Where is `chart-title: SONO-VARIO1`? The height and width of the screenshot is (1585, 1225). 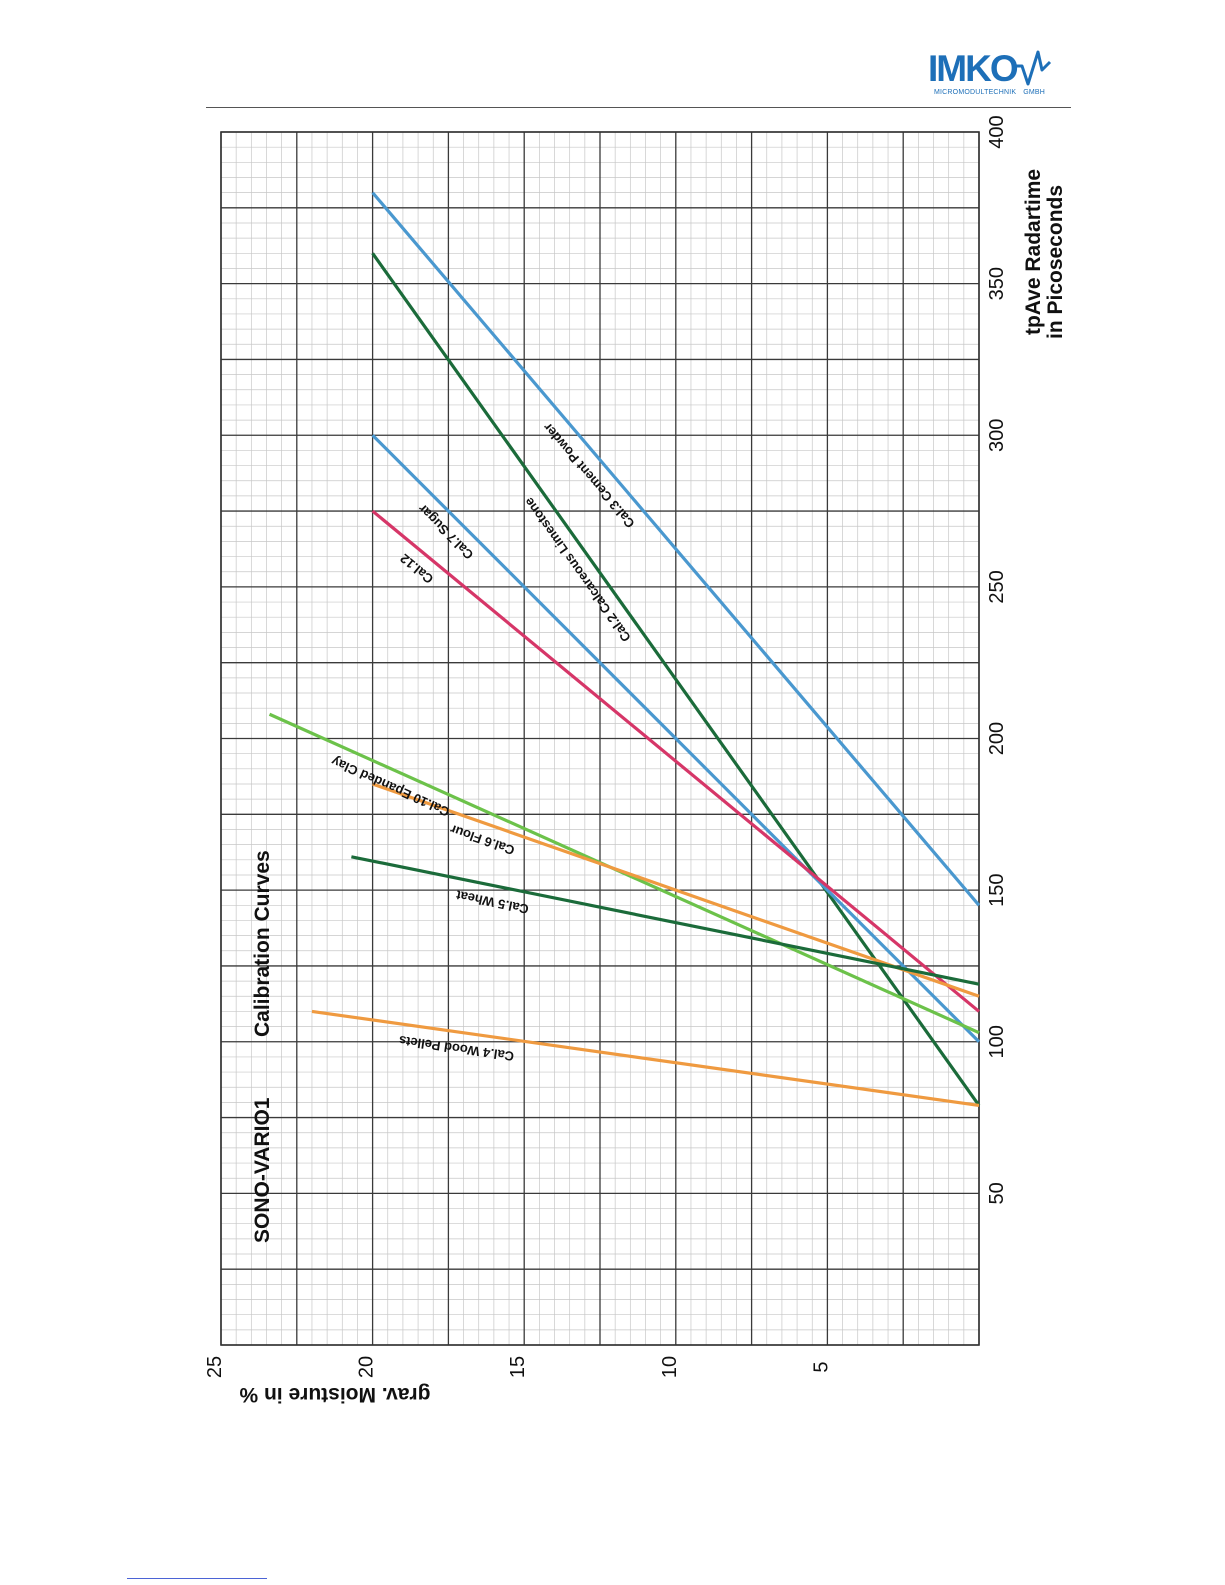
chart-title: SONO-VARIO1 is located at coordinates (262, 1170).